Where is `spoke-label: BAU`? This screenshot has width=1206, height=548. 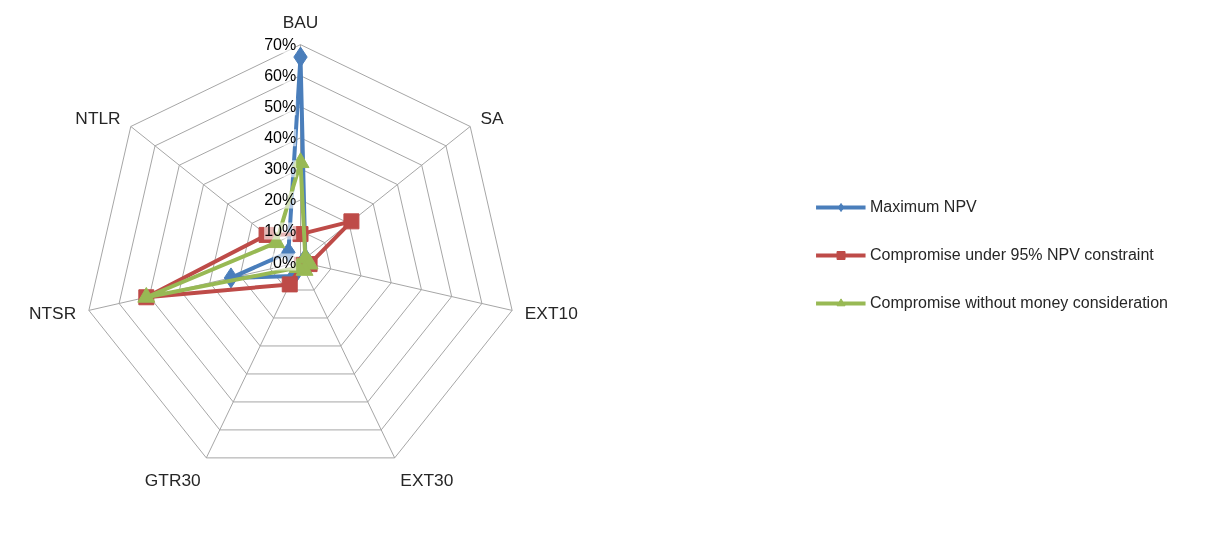
spoke-label: BAU is located at coordinates (300, 21).